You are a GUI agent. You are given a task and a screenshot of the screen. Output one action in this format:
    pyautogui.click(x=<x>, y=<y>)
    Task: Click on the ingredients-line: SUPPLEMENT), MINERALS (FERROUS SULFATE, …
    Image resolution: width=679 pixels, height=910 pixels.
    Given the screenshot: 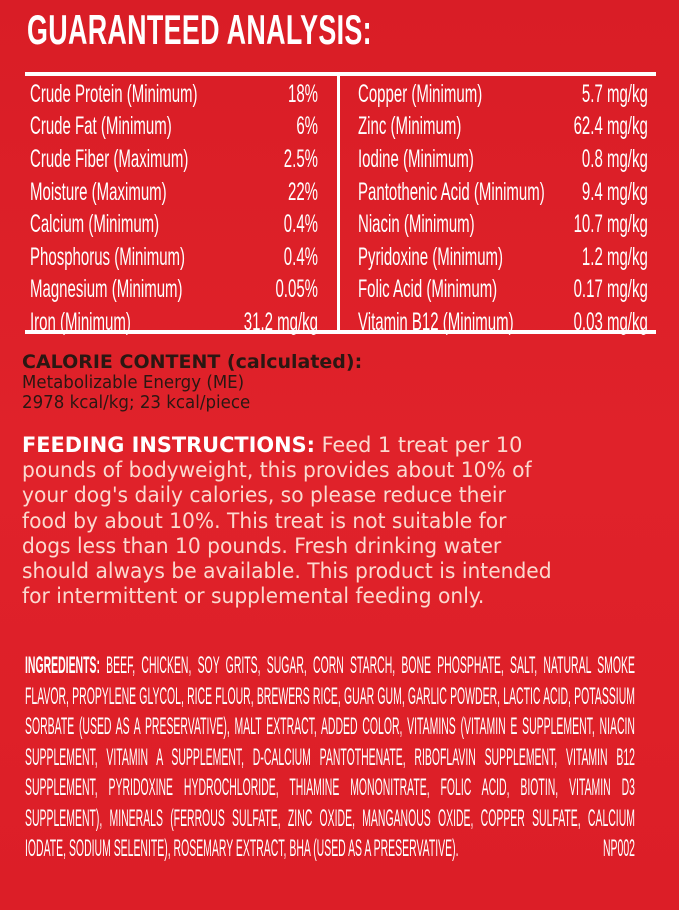 What is the action you would take?
    pyautogui.click(x=330, y=818)
    